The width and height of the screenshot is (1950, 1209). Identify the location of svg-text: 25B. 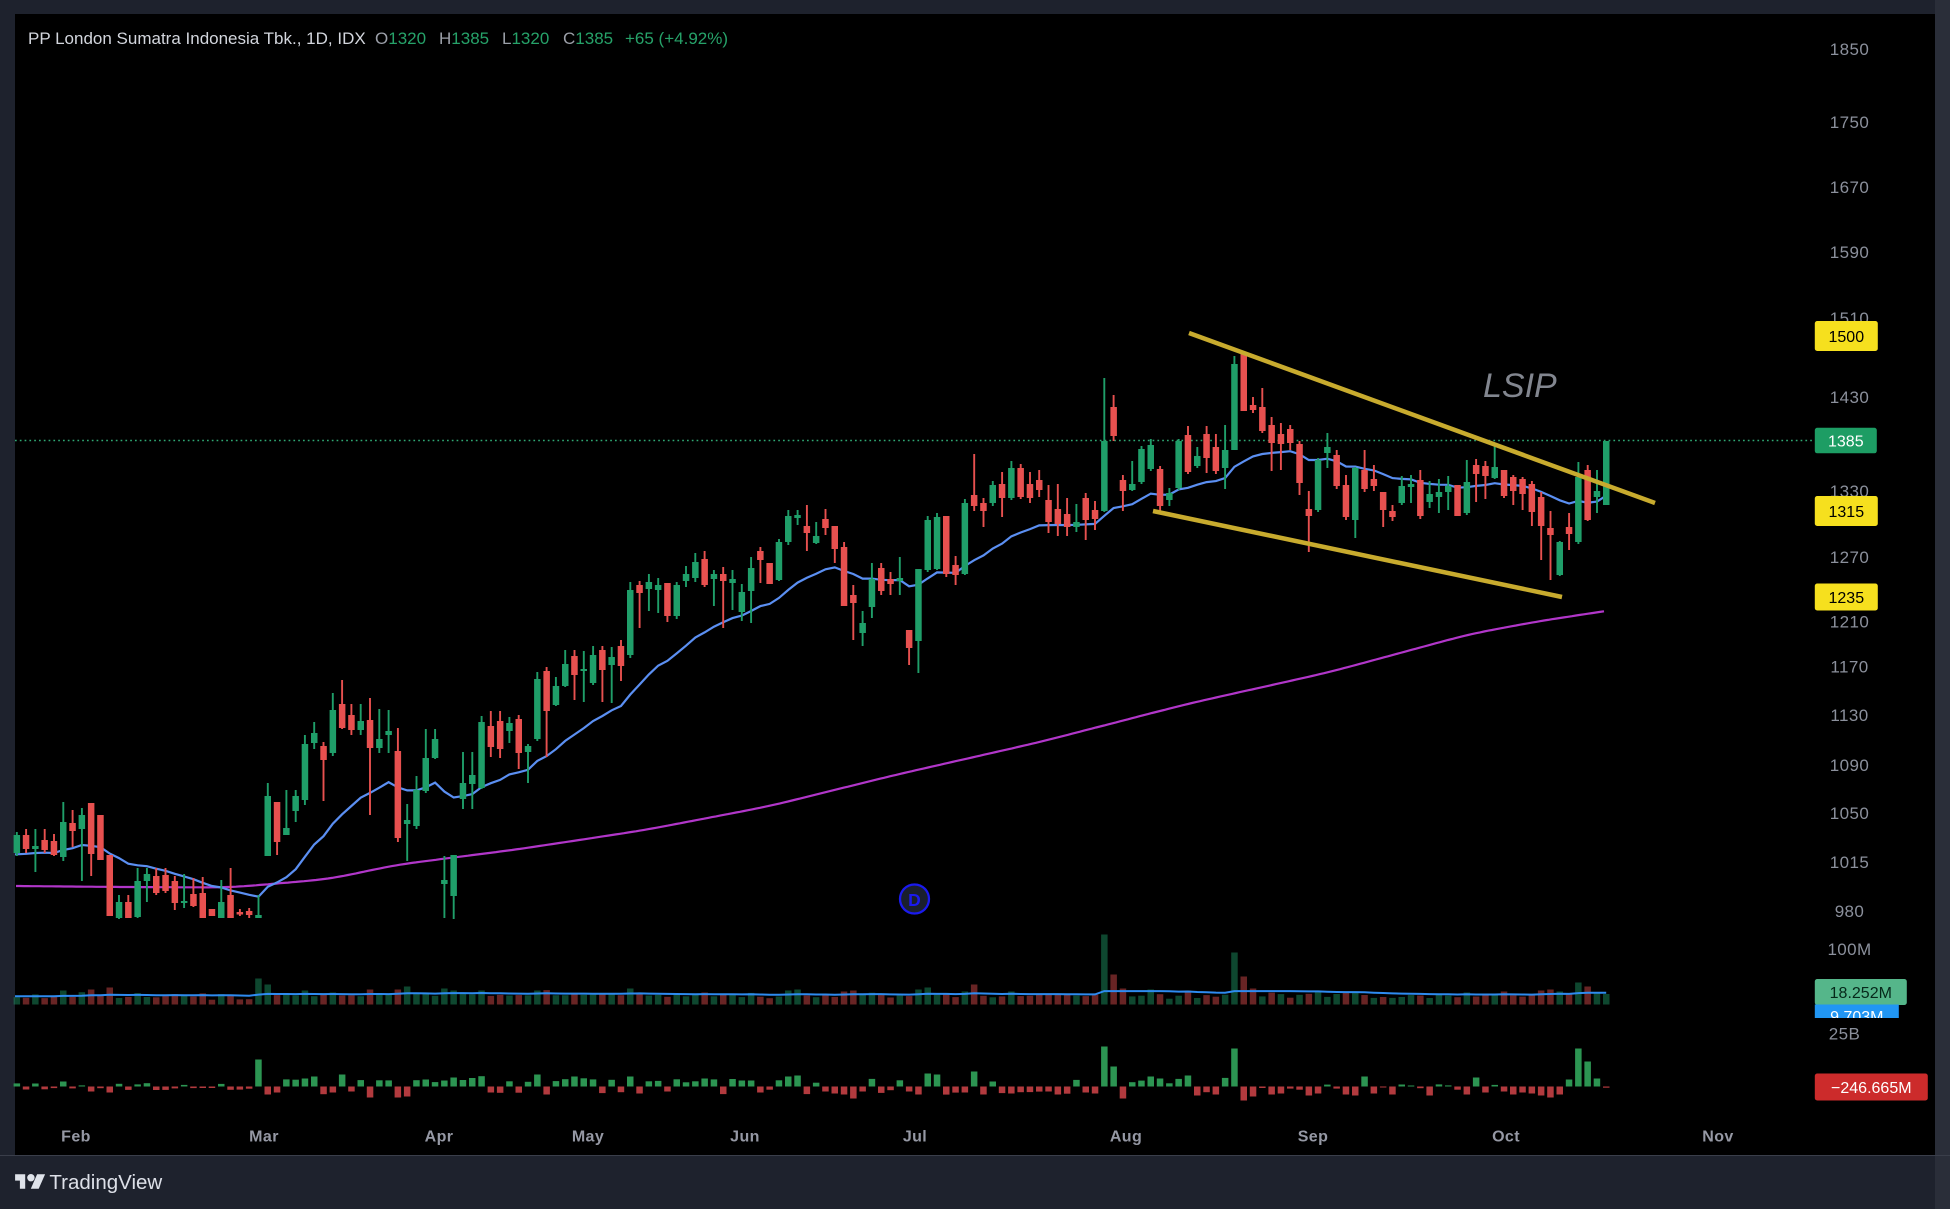
(1844, 1033).